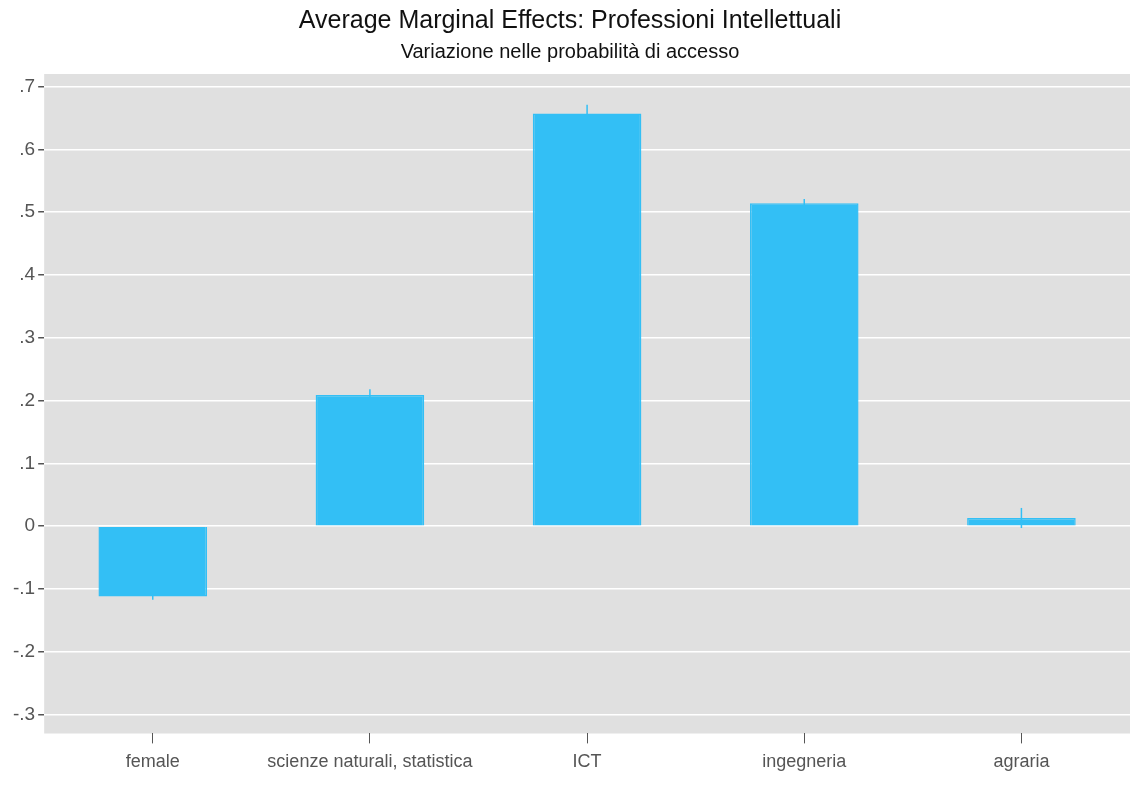 This screenshot has width=1134, height=787. I want to click on y-tick-label: .4, so click(27, 274).